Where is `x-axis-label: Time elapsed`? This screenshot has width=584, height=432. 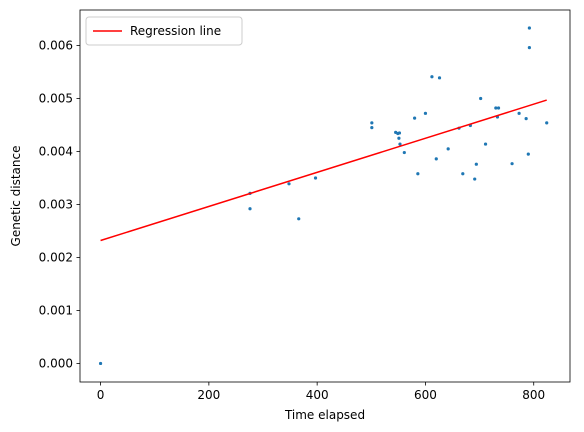
x-axis-label: Time elapsed is located at coordinates (324, 415).